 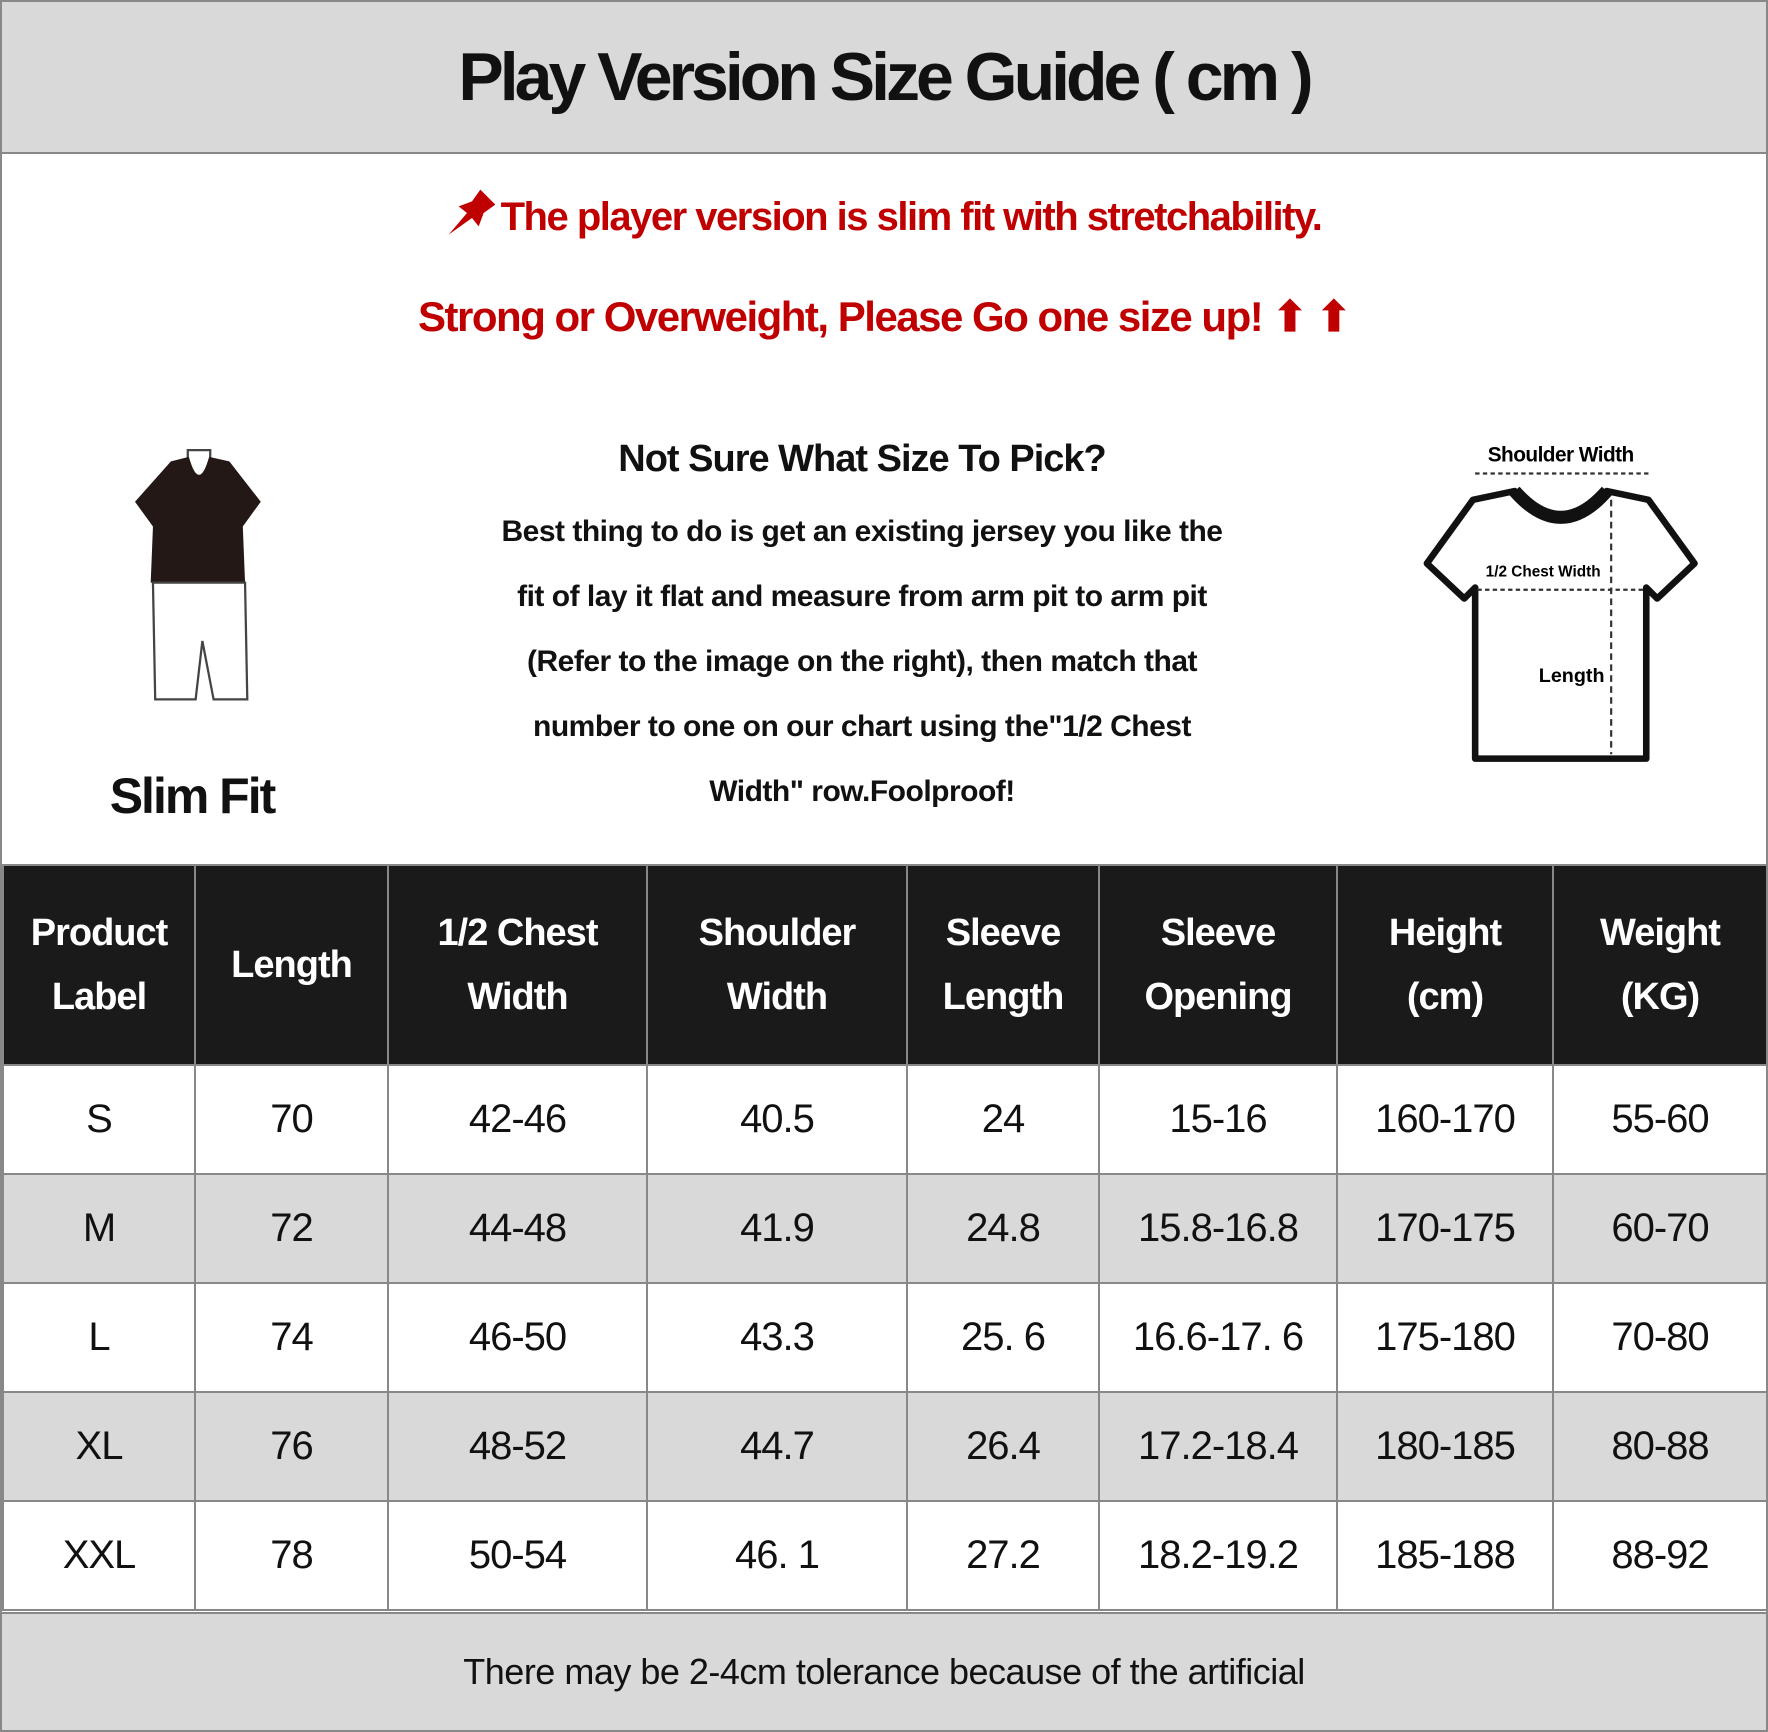 I want to click on table-row: M 72 44-48 41.9 24.8 15.8-16.8 170-175 60-70, so click(x=885, y=1228).